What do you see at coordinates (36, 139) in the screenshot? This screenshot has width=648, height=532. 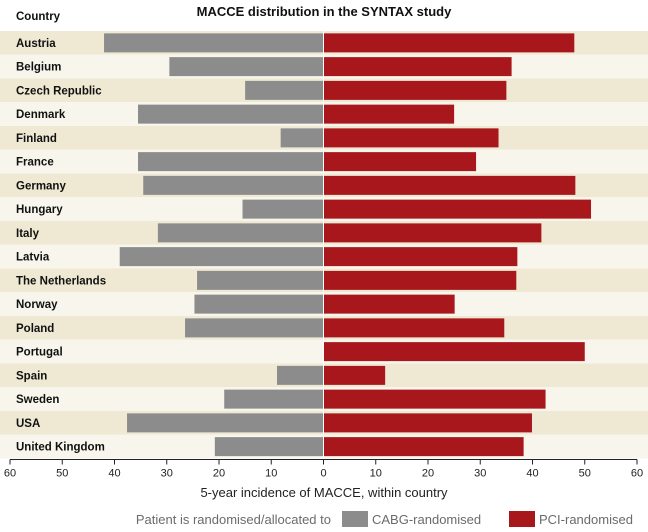 I see `category-label-finland: Finland` at bounding box center [36, 139].